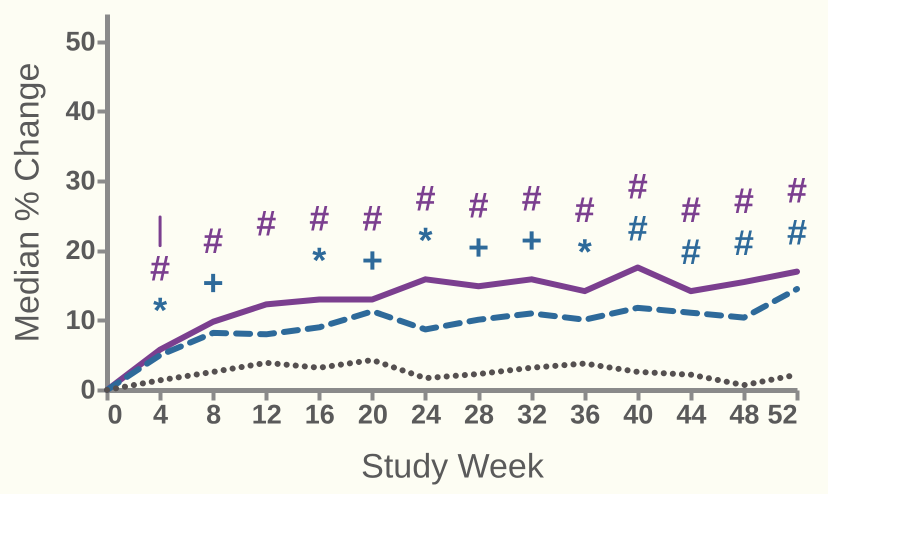 This screenshot has height=534, width=903. What do you see at coordinates (453, 467) in the screenshot?
I see `x-axis-title: Study Week` at bounding box center [453, 467].